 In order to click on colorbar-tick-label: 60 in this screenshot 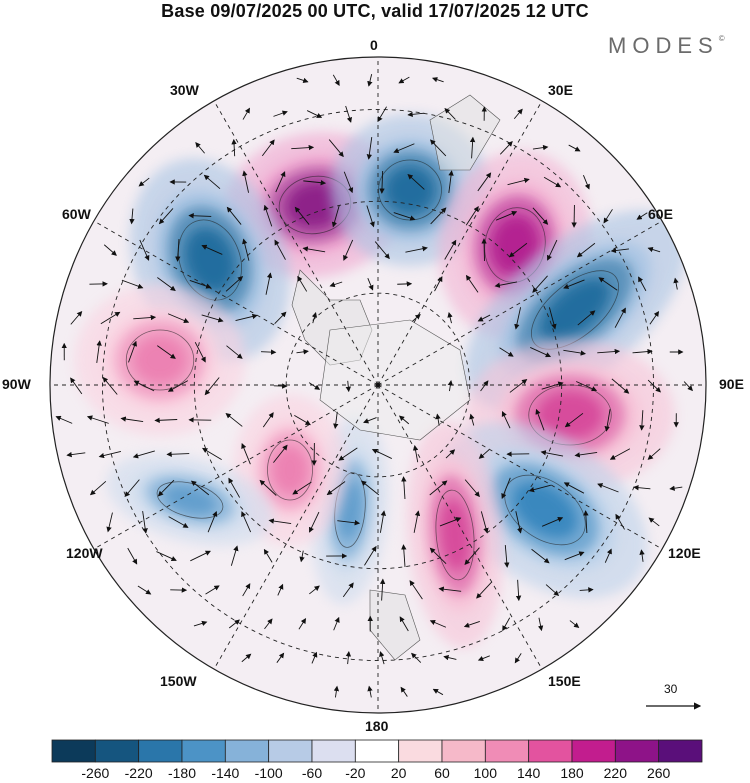, I will do `click(442, 773)`.